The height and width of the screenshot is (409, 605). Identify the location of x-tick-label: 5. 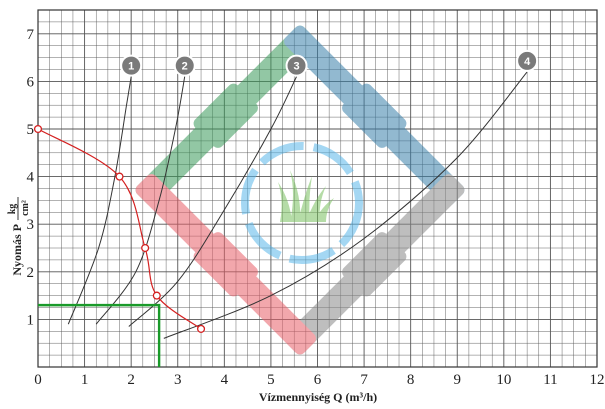
(271, 380).